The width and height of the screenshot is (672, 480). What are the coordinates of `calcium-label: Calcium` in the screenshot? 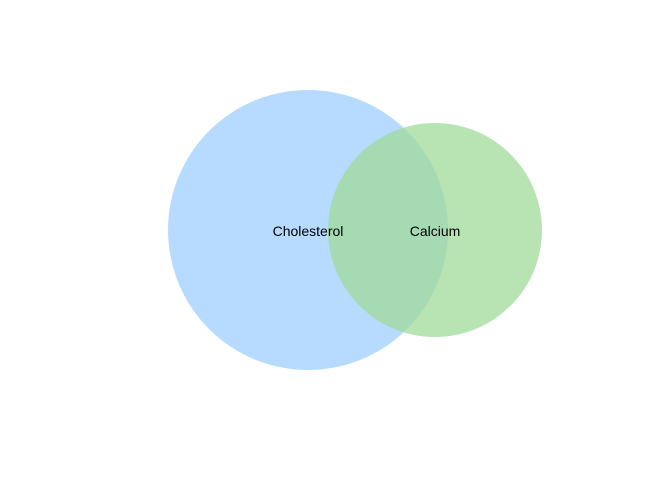 It's located at (435, 231).